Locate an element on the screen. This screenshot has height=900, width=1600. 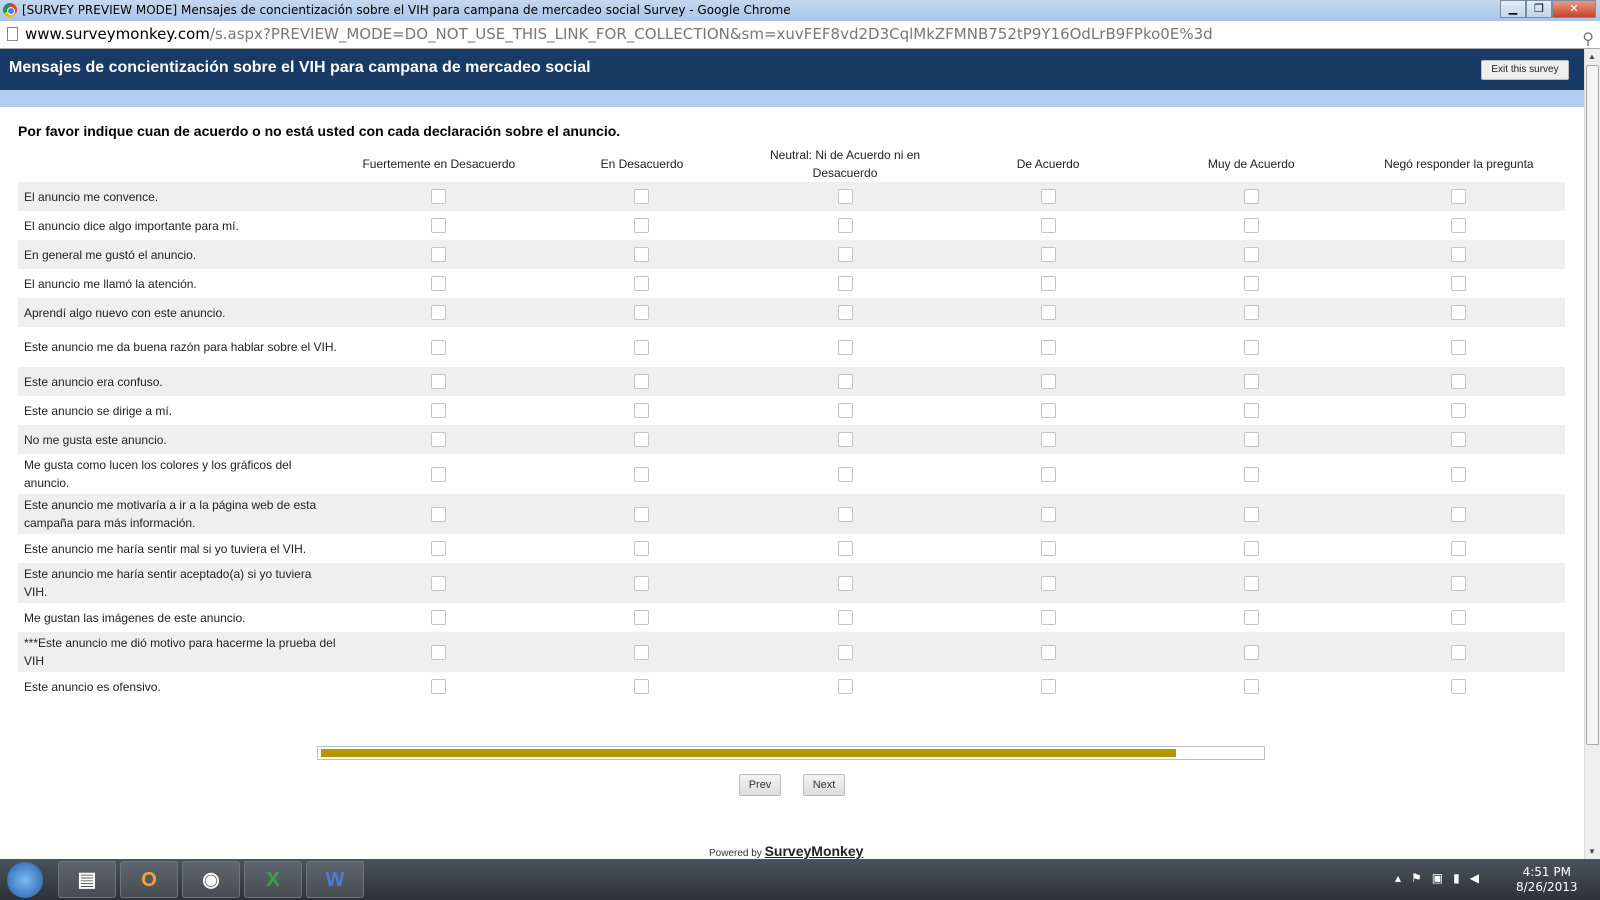
scrollbar: ▲ ▼ is located at coordinates (1592, 454).